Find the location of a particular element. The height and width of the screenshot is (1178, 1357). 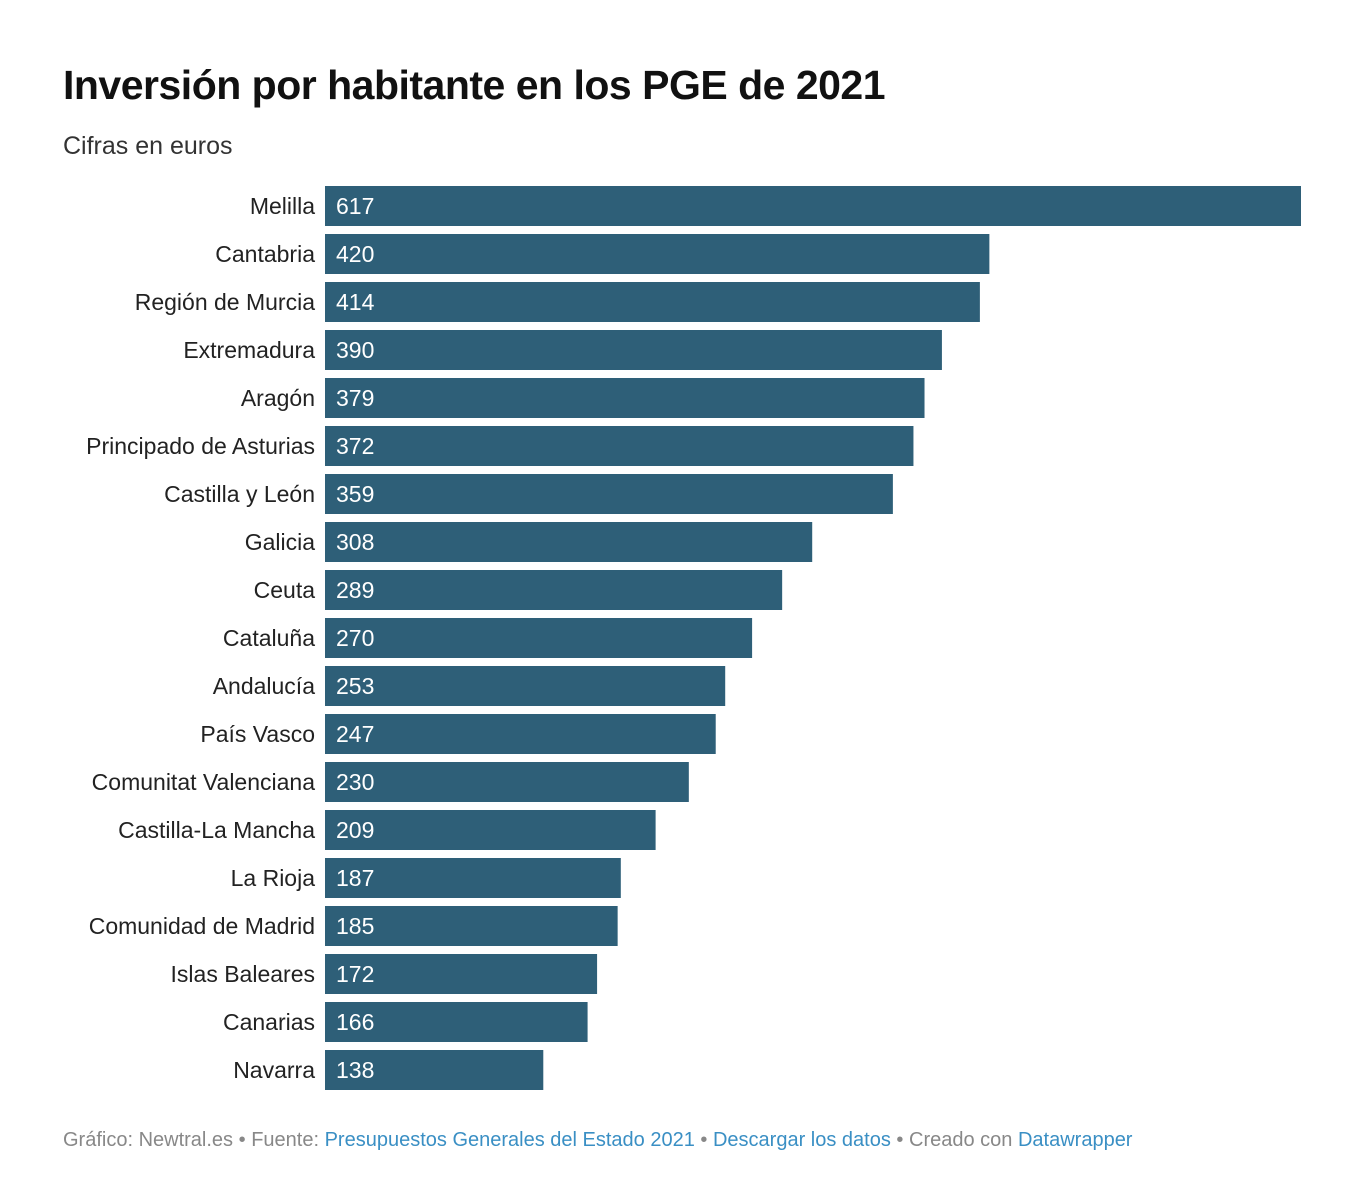

value-label: 420 is located at coordinates (355, 254).